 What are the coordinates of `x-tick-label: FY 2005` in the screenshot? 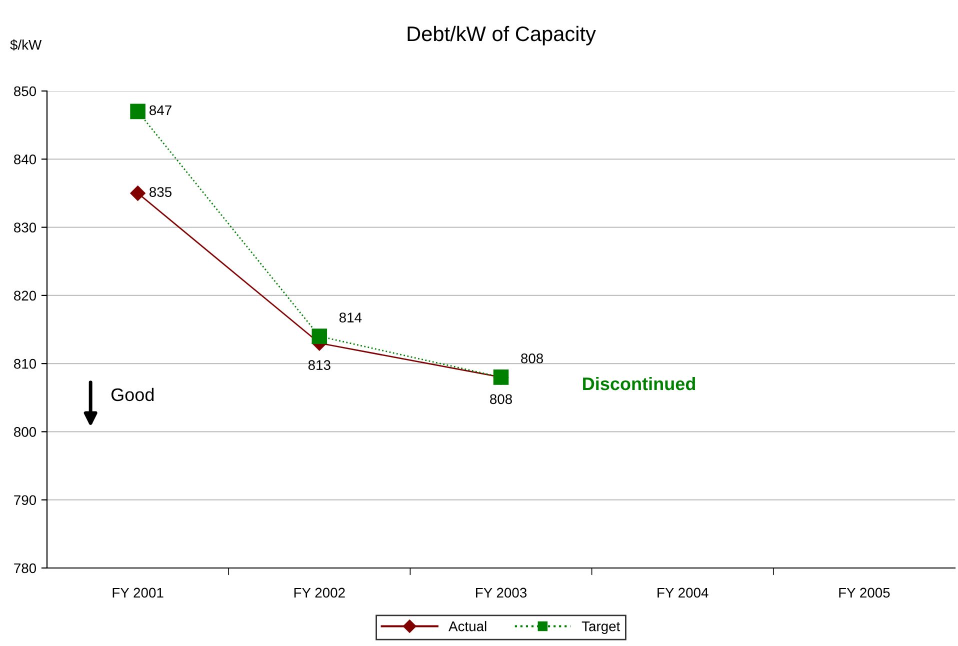 It's located at (864, 593).